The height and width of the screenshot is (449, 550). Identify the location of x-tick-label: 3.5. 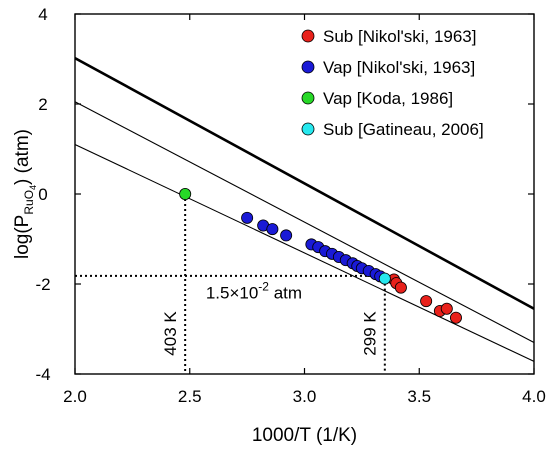
(419, 396).